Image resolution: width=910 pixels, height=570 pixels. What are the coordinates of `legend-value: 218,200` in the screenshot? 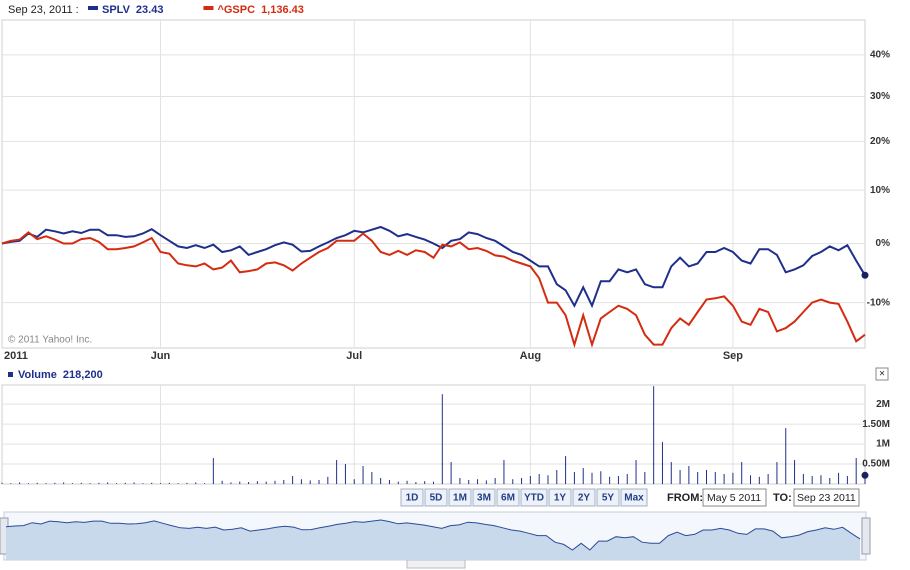 It's located at (83, 375).